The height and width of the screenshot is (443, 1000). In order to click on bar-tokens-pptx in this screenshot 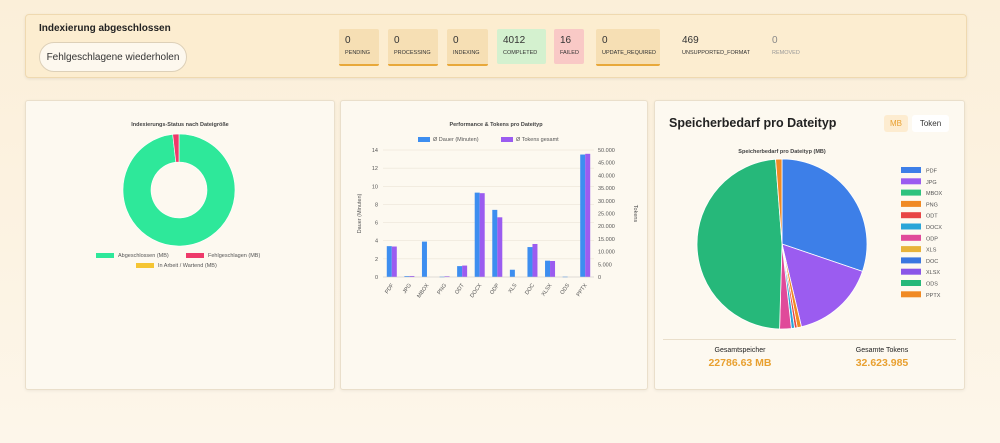, I will do `click(588, 215)`.